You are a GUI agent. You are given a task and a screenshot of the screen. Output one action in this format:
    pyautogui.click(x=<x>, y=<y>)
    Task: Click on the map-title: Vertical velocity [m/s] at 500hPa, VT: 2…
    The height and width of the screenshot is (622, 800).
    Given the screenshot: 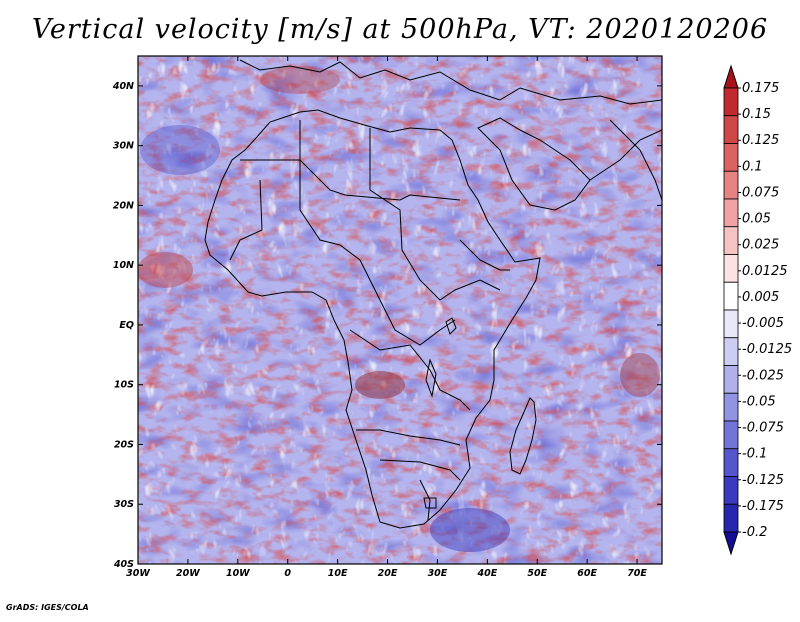 What is the action you would take?
    pyautogui.click(x=400, y=29)
    